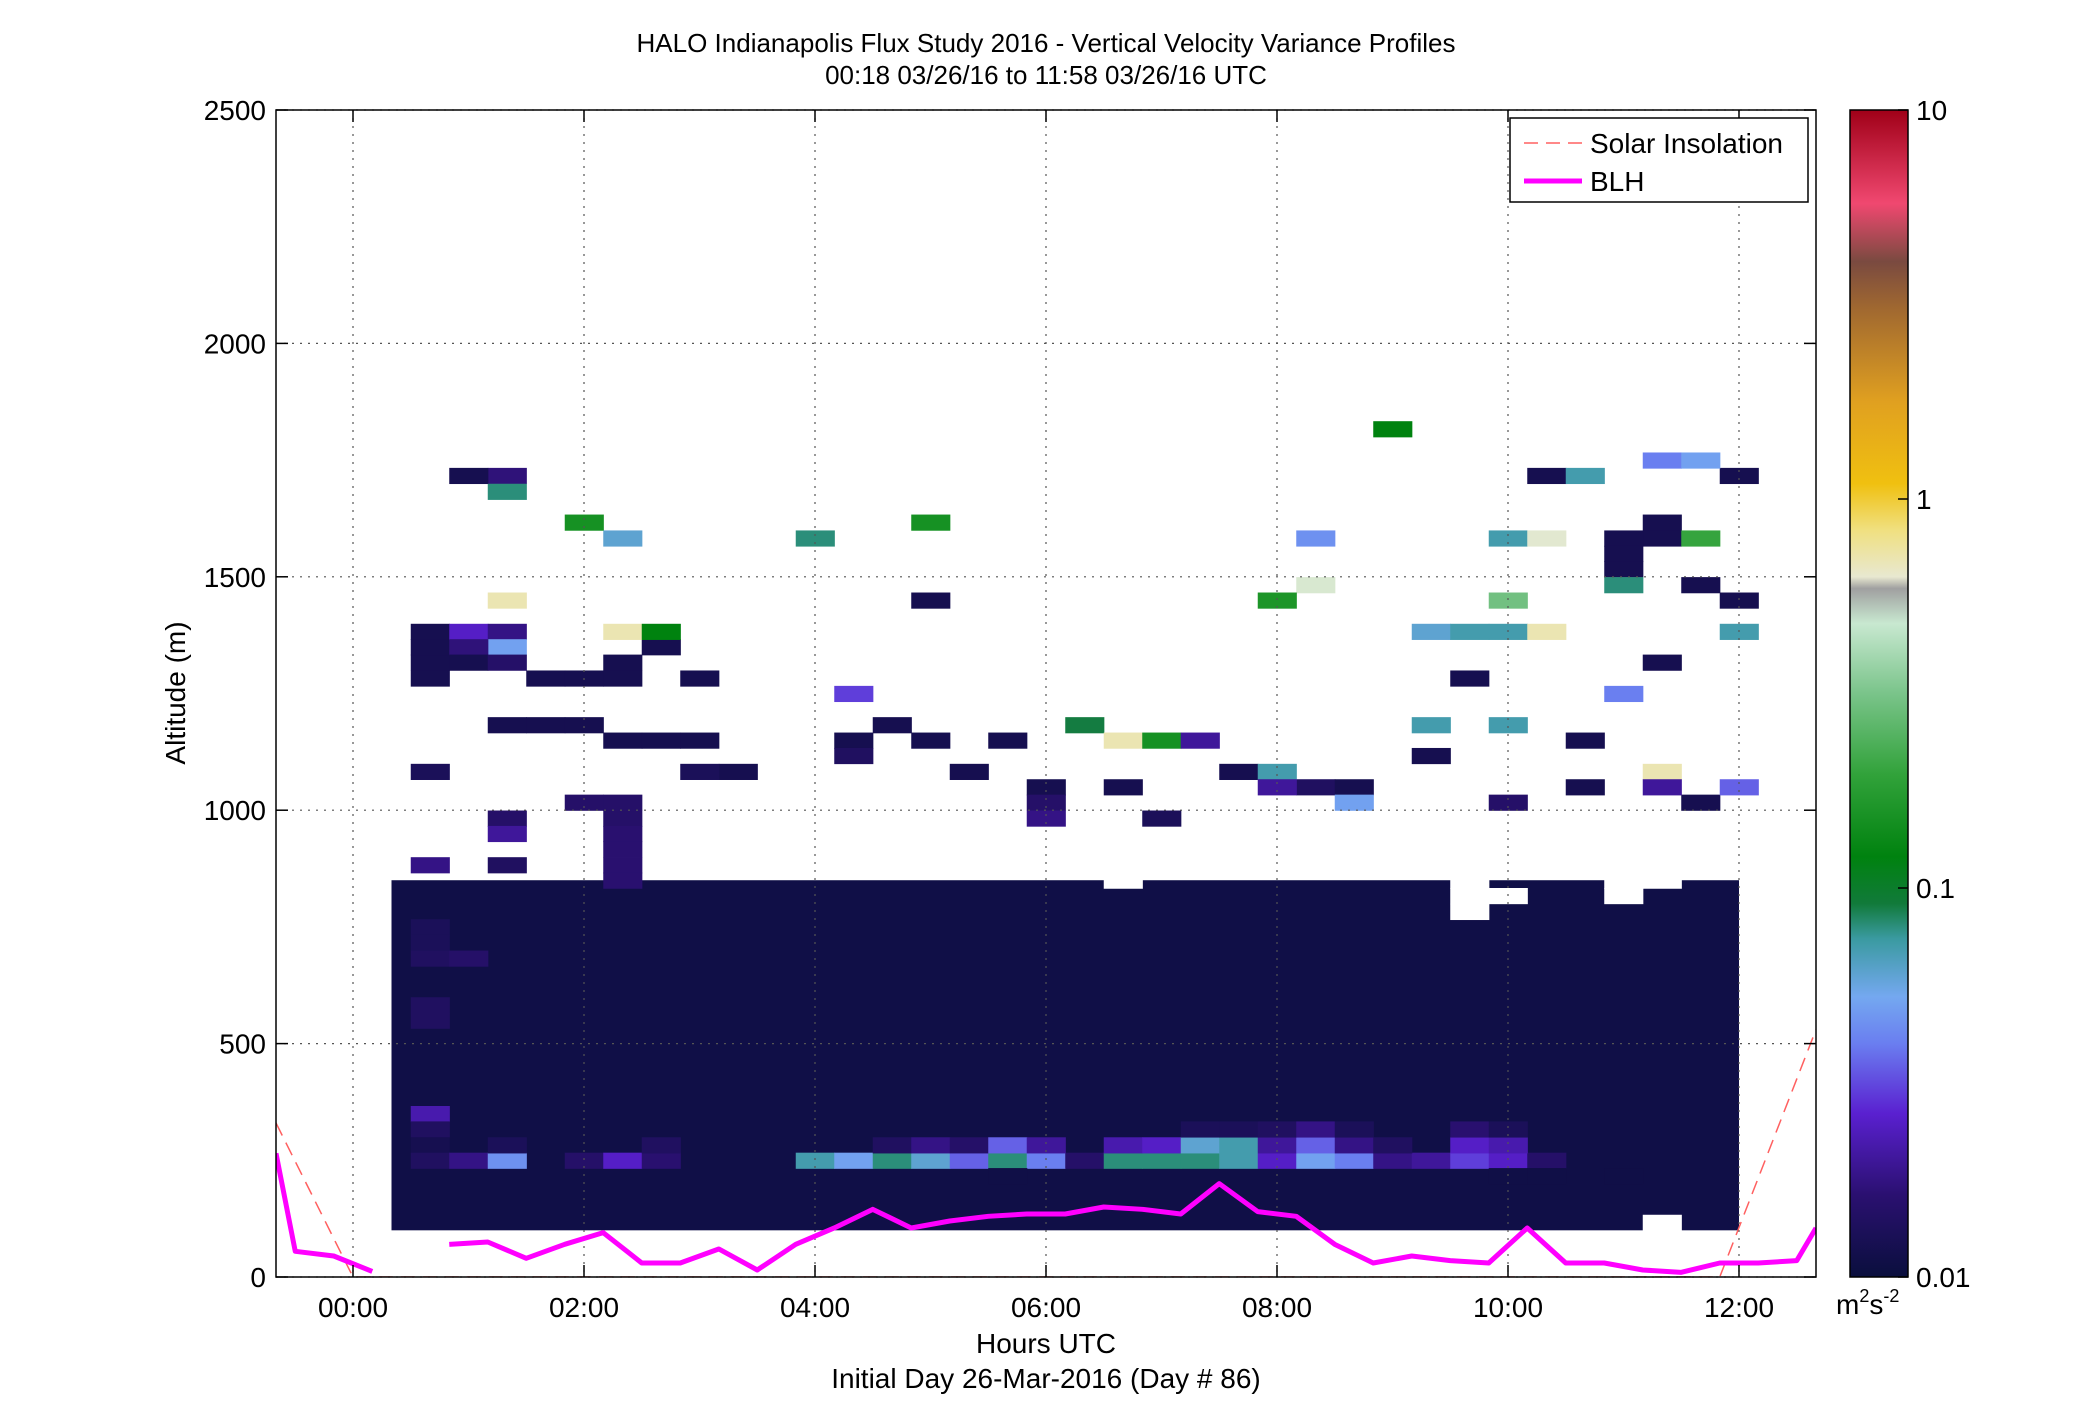 The image size is (2098, 1425). What do you see at coordinates (1934, 694) in the screenshot?
I see `colorbar-ticks: 0.01 0.1 1 10` at bounding box center [1934, 694].